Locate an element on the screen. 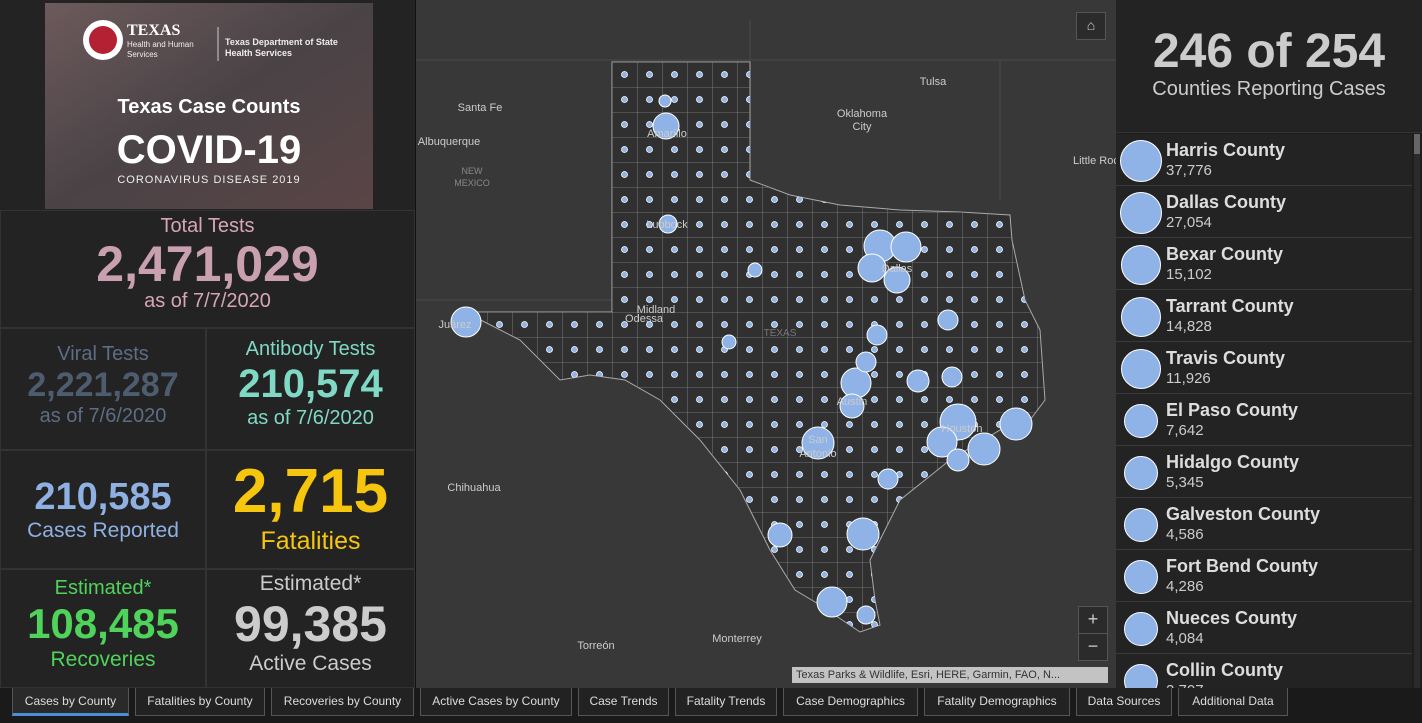 The height and width of the screenshot is (723, 1422). map-label: Houston is located at coordinates (962, 429).